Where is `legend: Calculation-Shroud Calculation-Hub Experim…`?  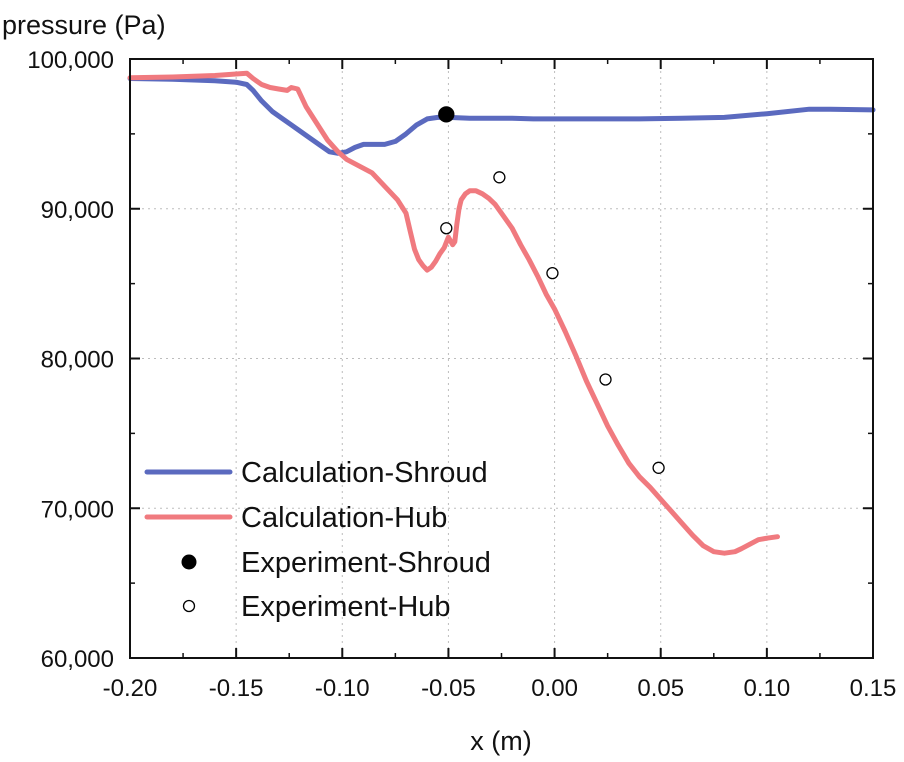 legend: Calculation-Shroud Calculation-Hub Experim… is located at coordinates (317, 540).